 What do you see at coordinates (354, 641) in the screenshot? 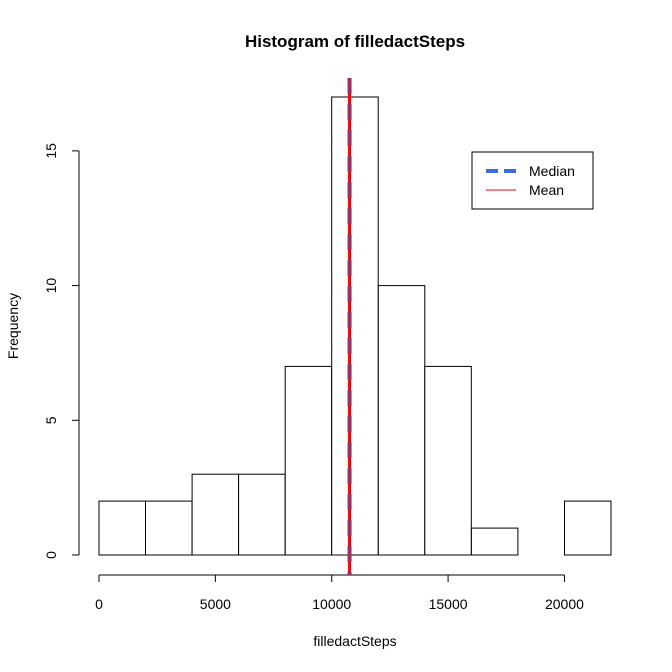
I see `x-axis-label: filledactSteps` at bounding box center [354, 641].